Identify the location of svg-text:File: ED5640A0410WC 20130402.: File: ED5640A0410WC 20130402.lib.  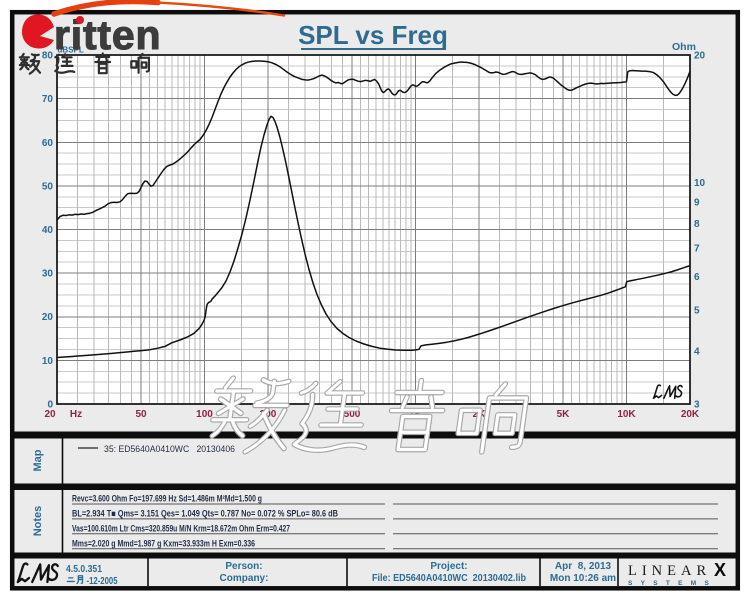
(449, 578).